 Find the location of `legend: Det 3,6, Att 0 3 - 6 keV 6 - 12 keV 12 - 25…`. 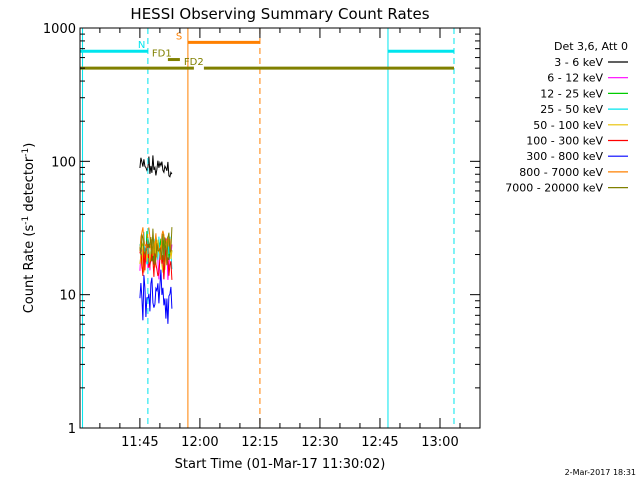

legend: Det 3,6, Att 0 3 - 6 keV 6 - 12 keV 12 - 25… is located at coordinates (566, 117).